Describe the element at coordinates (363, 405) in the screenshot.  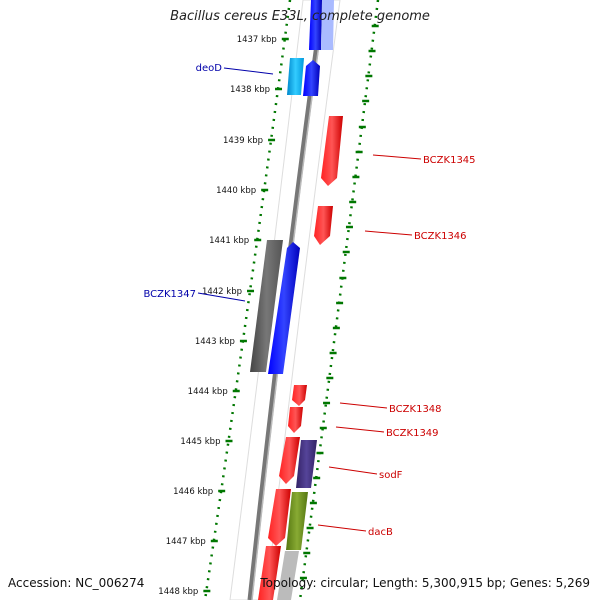
I see `BCZK1348-leader-line` at that location.